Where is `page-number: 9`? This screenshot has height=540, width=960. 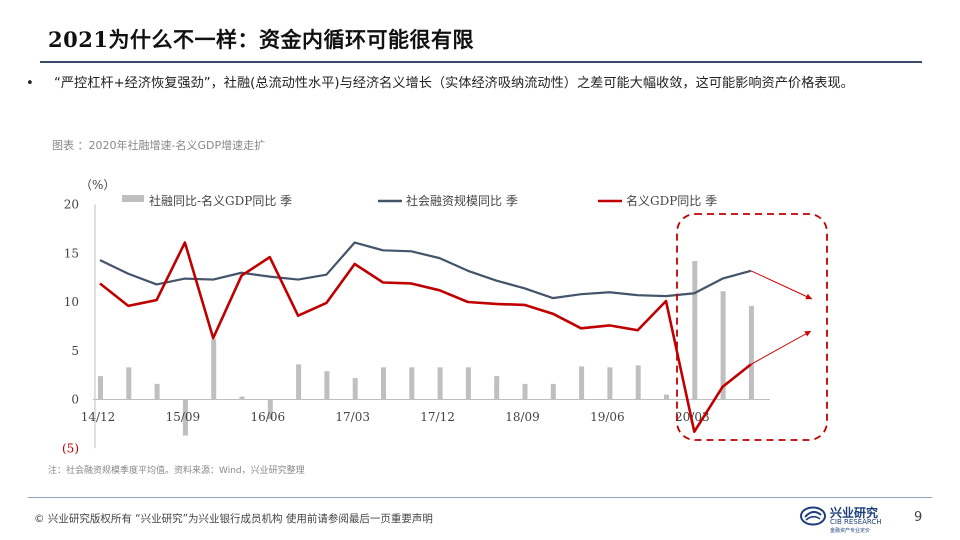 page-number: 9 is located at coordinates (918, 517).